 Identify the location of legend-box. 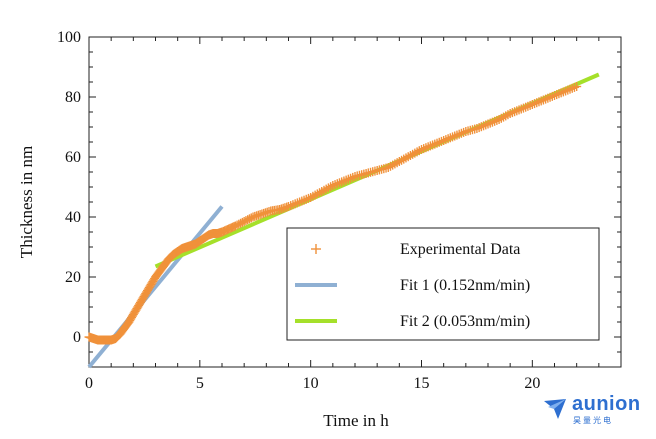
(443, 284).